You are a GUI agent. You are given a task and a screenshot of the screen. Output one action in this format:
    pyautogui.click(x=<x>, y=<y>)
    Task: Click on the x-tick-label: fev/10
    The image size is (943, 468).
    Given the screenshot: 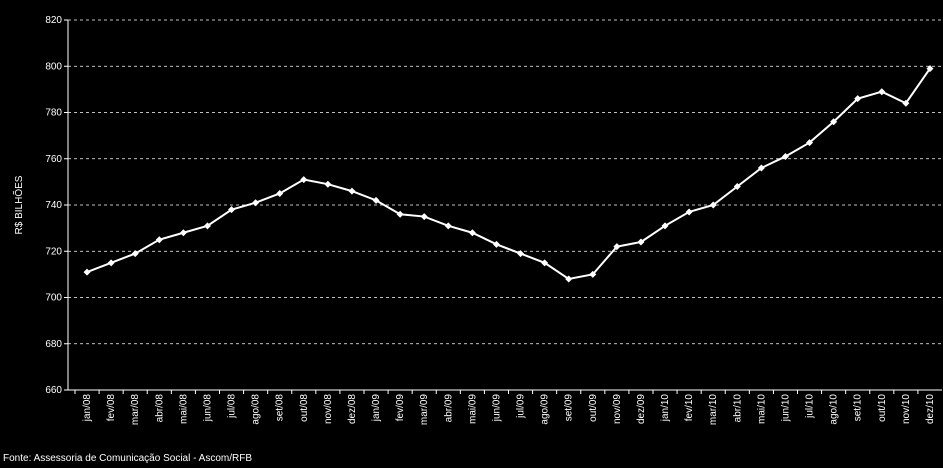 What is the action you would take?
    pyautogui.click(x=689, y=408)
    